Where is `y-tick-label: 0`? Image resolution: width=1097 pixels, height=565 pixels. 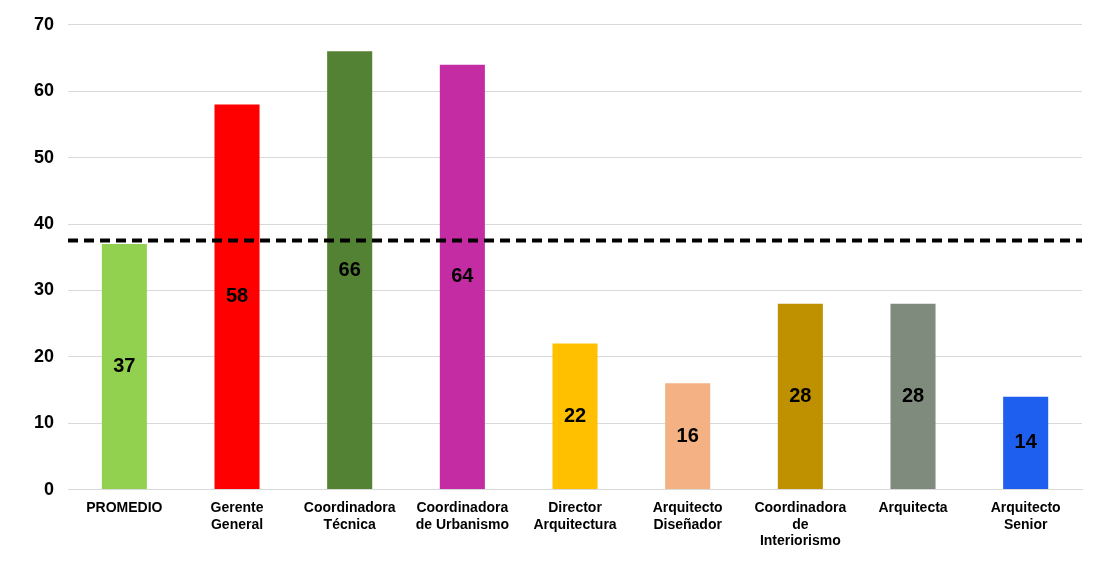
y-tick-label: 0 is located at coordinates (49, 488).